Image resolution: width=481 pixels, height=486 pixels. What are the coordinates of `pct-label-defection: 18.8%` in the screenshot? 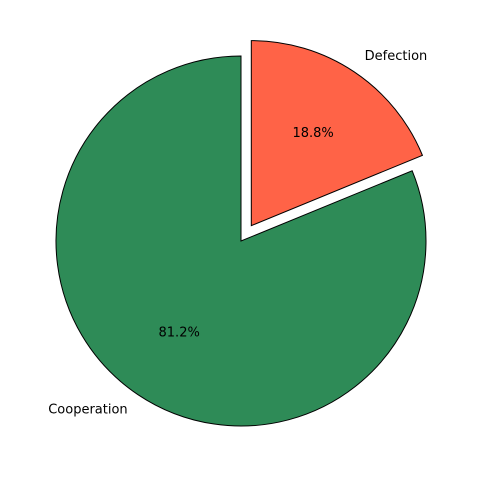 It's located at (312, 133).